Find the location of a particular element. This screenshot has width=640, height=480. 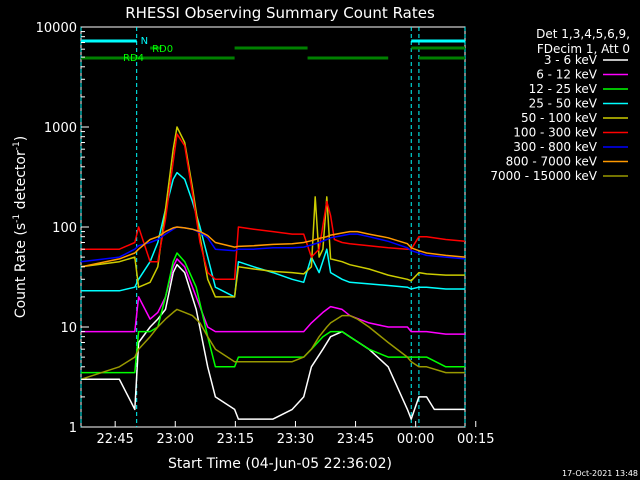

y-label-part-1: Count Rate (s is located at coordinates (21, 270).